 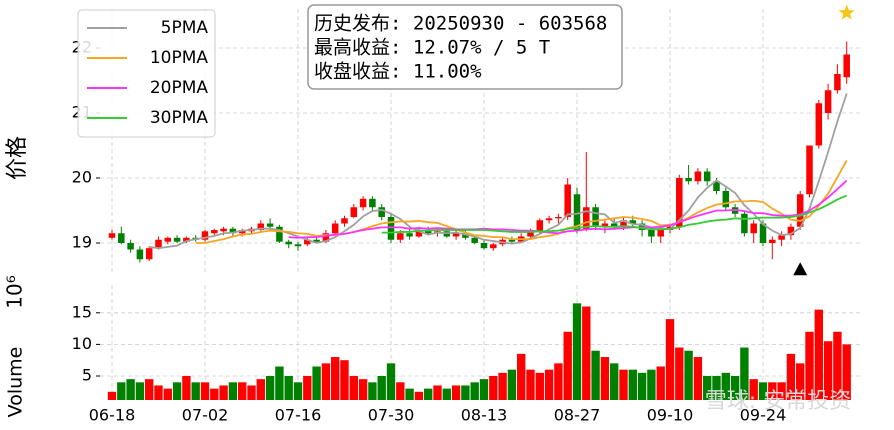 I want to click on y-tick-label: 5, so click(x=87, y=374).